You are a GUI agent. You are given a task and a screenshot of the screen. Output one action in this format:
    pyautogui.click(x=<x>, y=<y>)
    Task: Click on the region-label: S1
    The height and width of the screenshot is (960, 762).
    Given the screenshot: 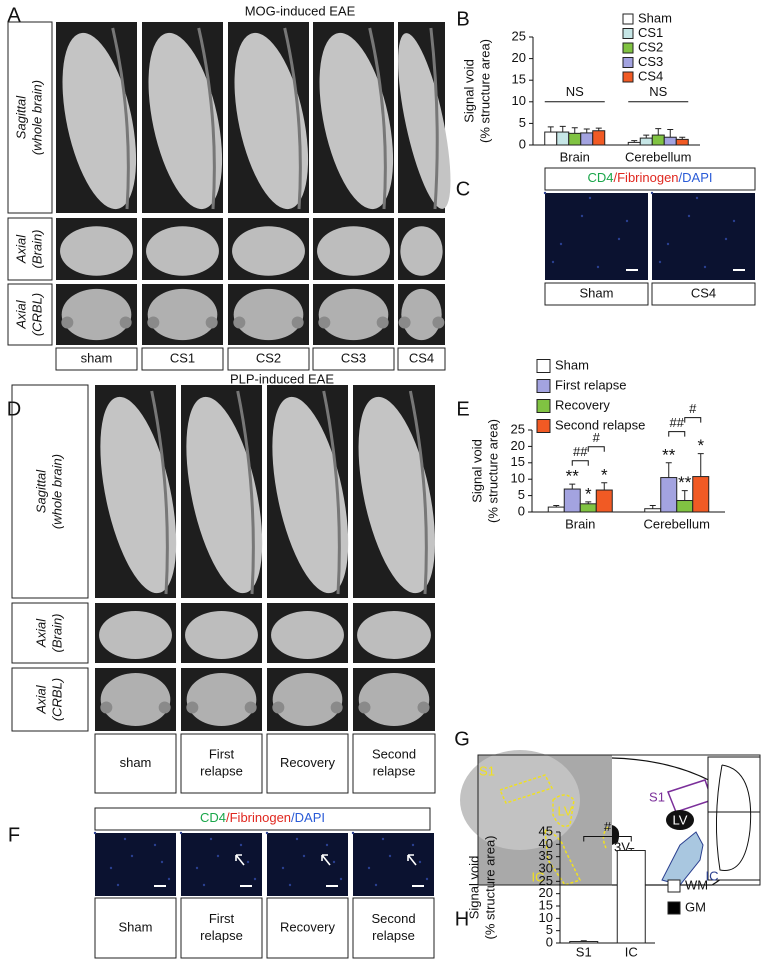 What is the action you would take?
    pyautogui.click(x=487, y=770)
    